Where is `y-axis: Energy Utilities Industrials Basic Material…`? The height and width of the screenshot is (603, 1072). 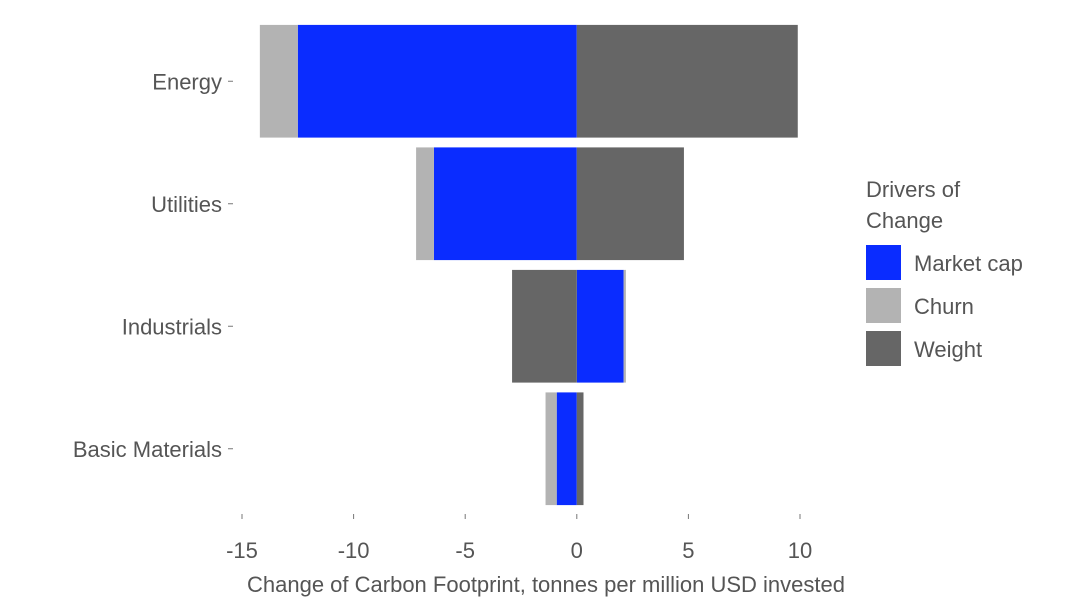 y-axis: Energy Utilities Industrials Basic Material… is located at coordinates (153, 265).